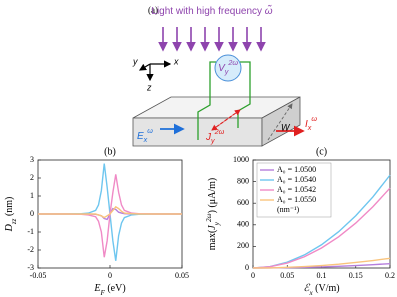 The image size is (397, 297). Describe the element at coordinates (296, 169) in the screenshot. I see `legend-label: A₀ = 1.0500` at that location.